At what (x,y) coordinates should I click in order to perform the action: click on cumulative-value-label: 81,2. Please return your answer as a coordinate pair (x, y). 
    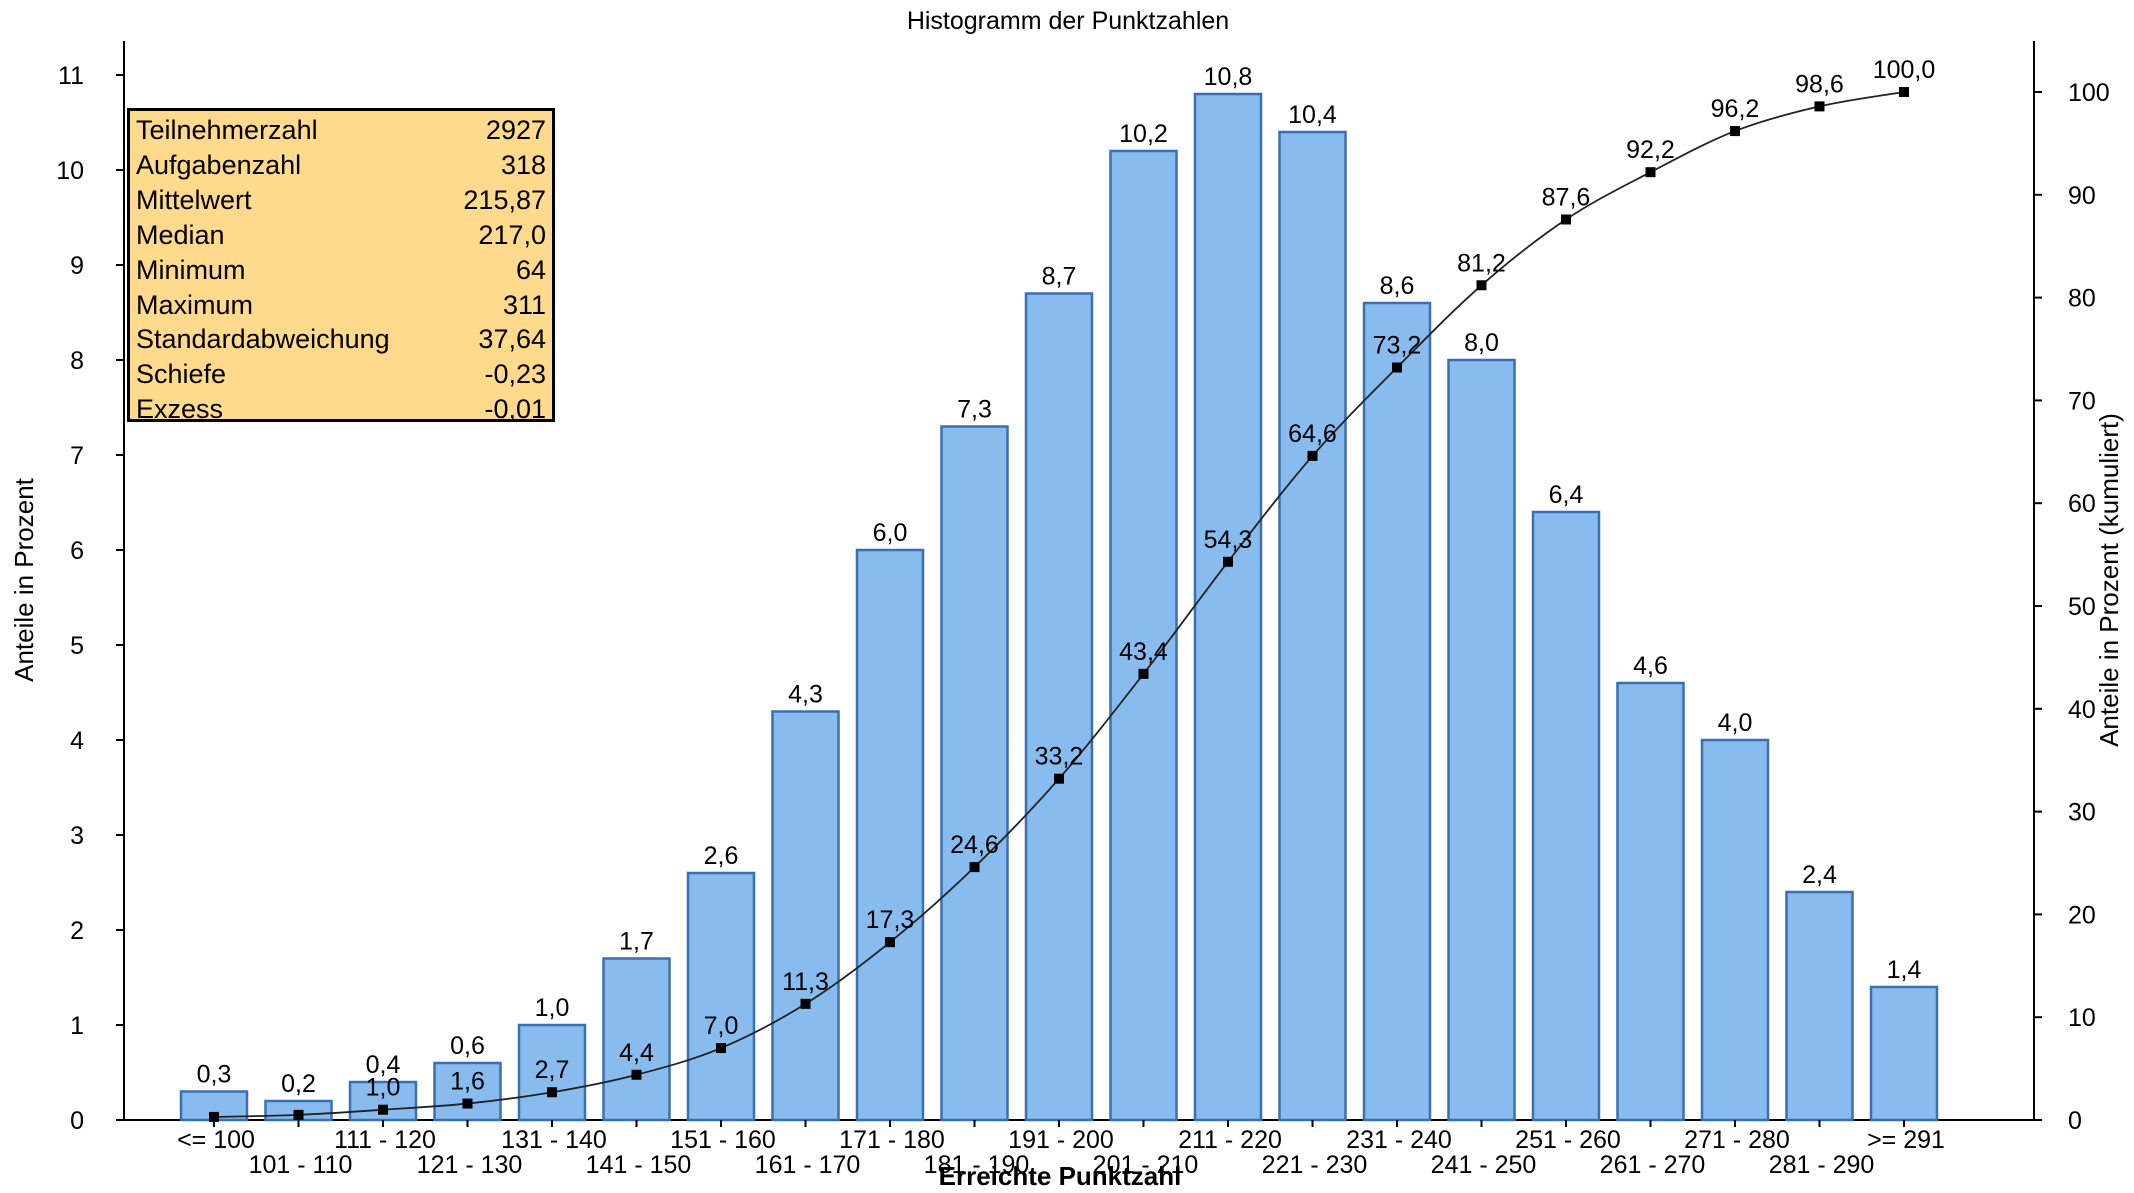
    Looking at the image, I should click on (1481, 263).